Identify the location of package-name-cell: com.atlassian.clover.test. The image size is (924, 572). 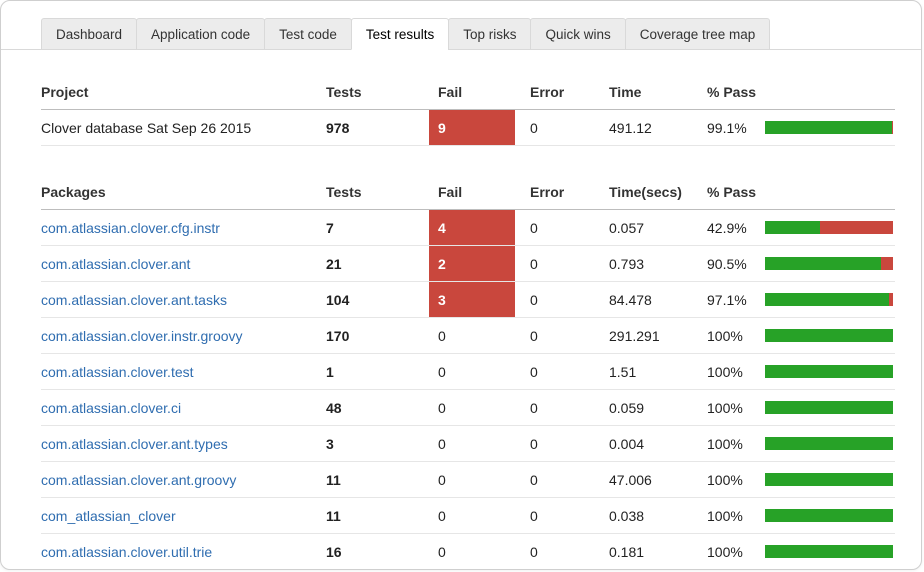
(183, 371).